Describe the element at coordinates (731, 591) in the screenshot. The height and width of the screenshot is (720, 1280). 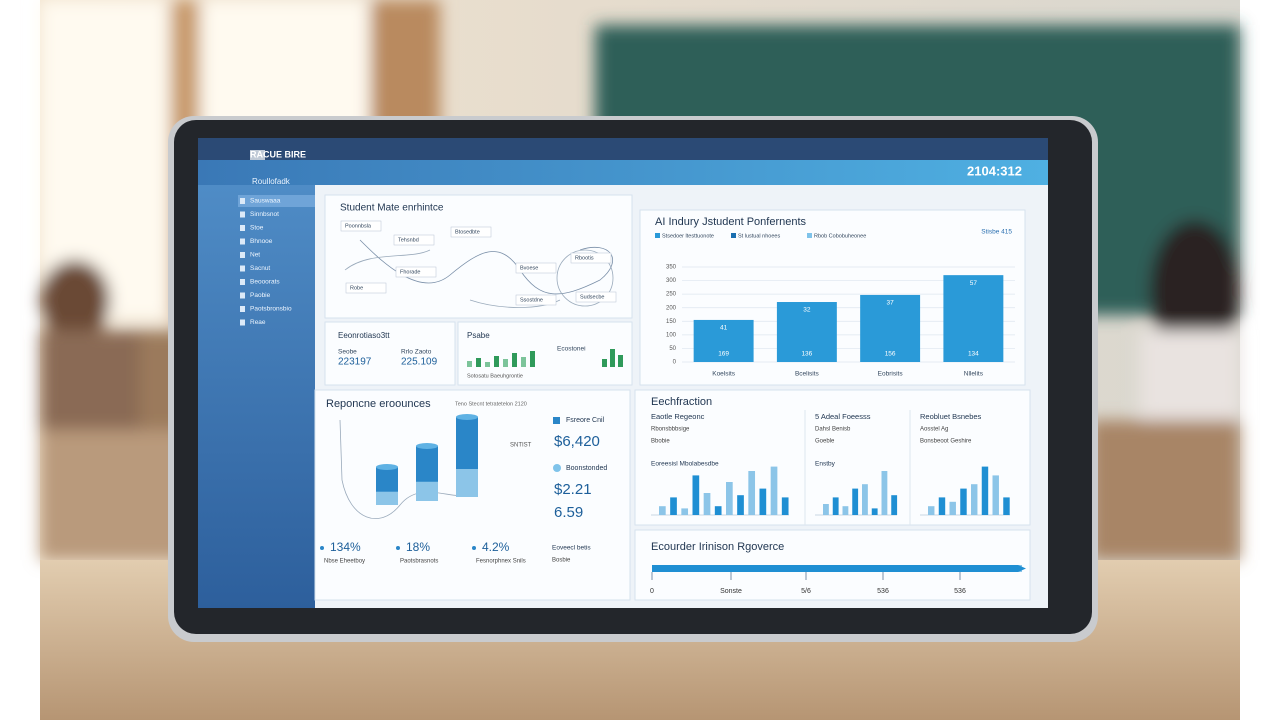
I see `progress-tick-label: Sonste` at that location.